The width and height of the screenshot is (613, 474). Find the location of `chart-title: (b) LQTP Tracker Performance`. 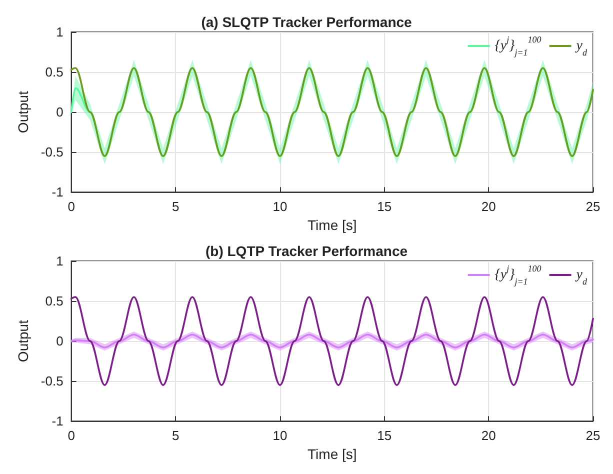

chart-title: (b) LQTP Tracker Performance is located at coordinates (306, 251).